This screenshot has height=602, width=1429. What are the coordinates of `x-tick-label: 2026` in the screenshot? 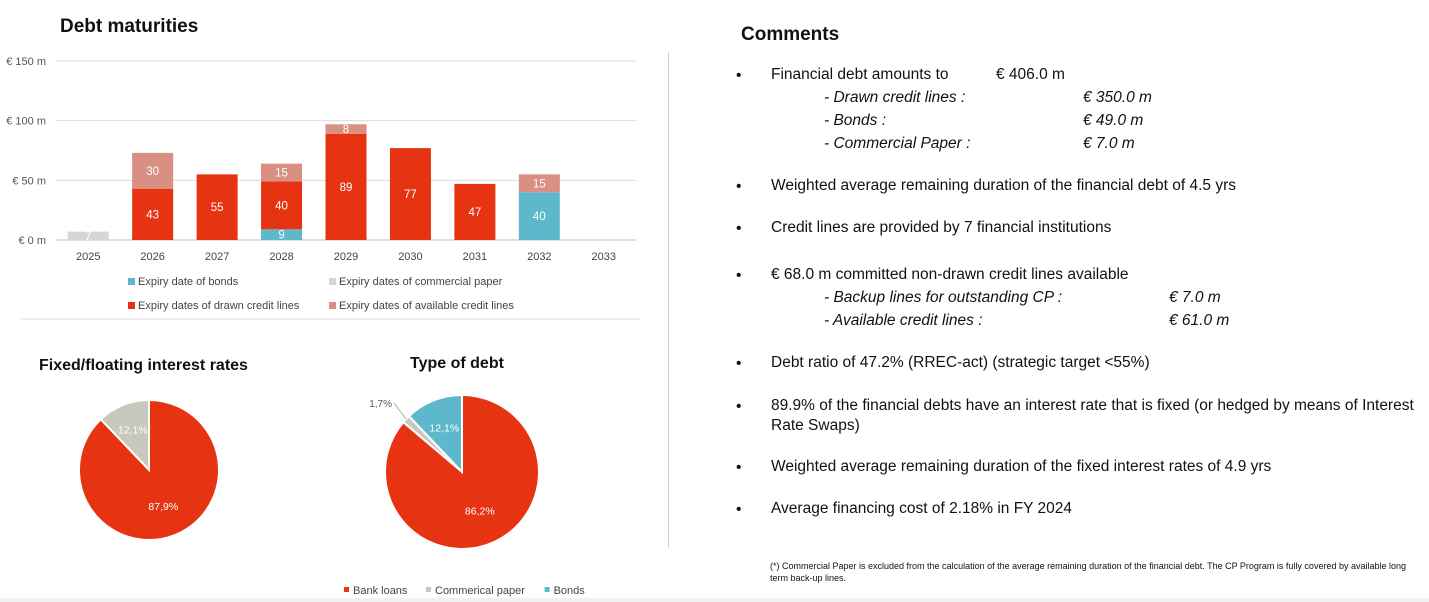 It's located at (152, 257).